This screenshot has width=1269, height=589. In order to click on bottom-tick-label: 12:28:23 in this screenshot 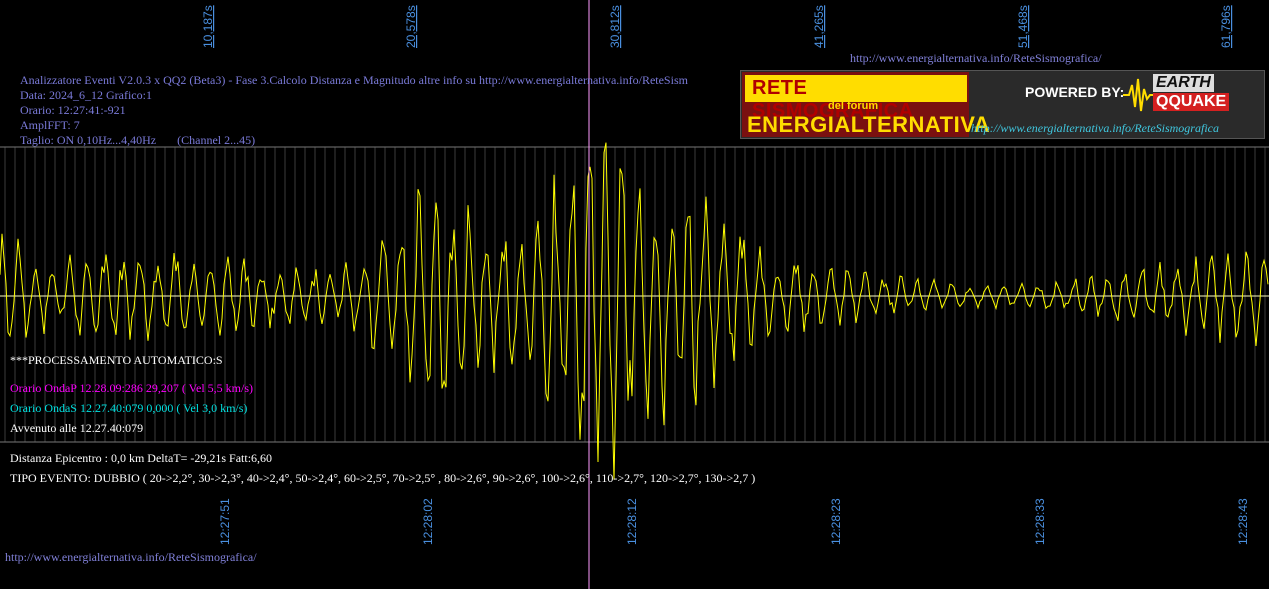, I will do `click(836, 521)`.